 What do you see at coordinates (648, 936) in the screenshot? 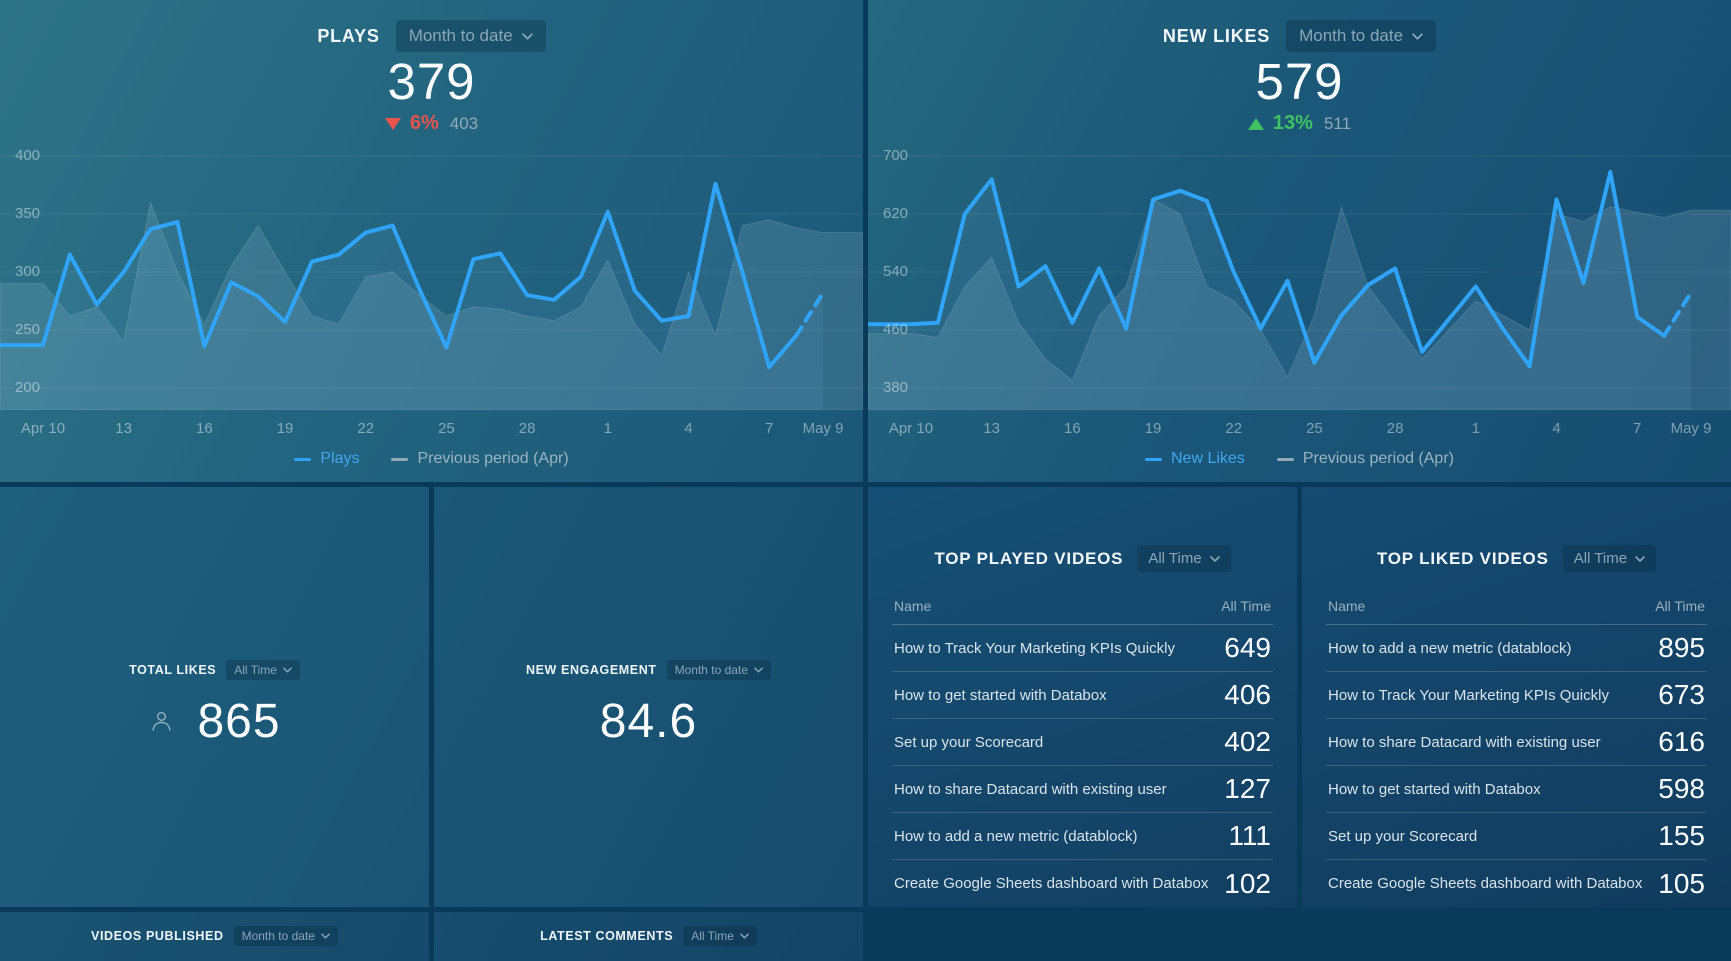
I see `metric-card-latest-comments: LATEST COMMENTS All Time 40.2` at bounding box center [648, 936].